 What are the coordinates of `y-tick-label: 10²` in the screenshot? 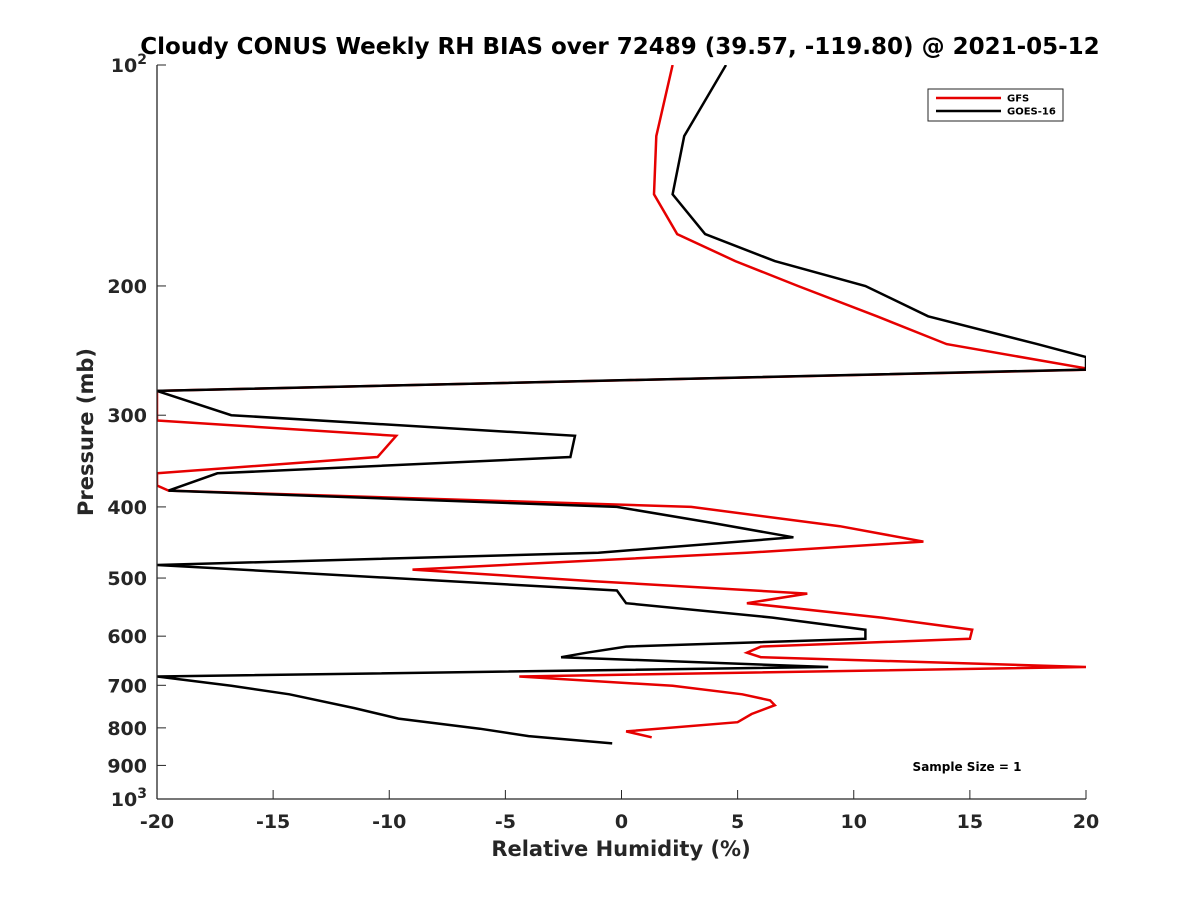 It's located at (129, 64).